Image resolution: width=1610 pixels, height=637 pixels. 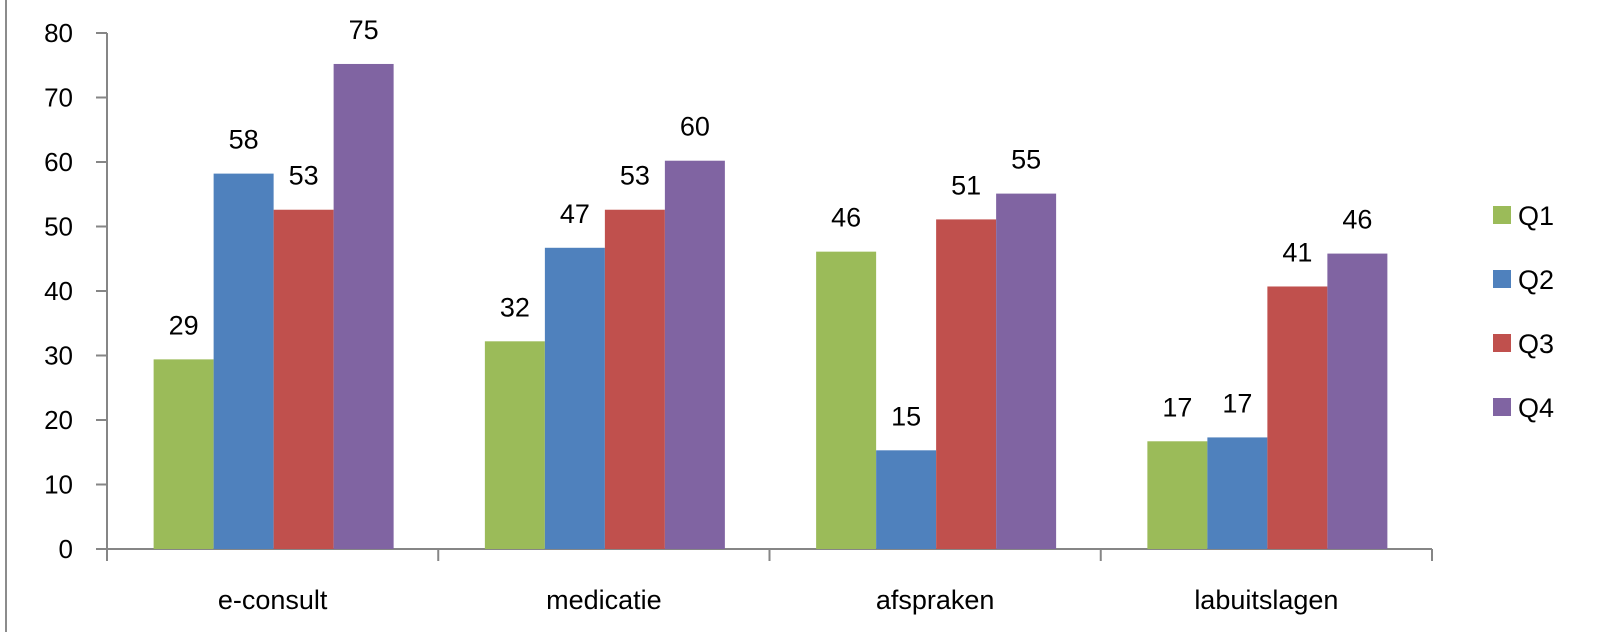 I want to click on bar-q1-afspraken, so click(x=846, y=400).